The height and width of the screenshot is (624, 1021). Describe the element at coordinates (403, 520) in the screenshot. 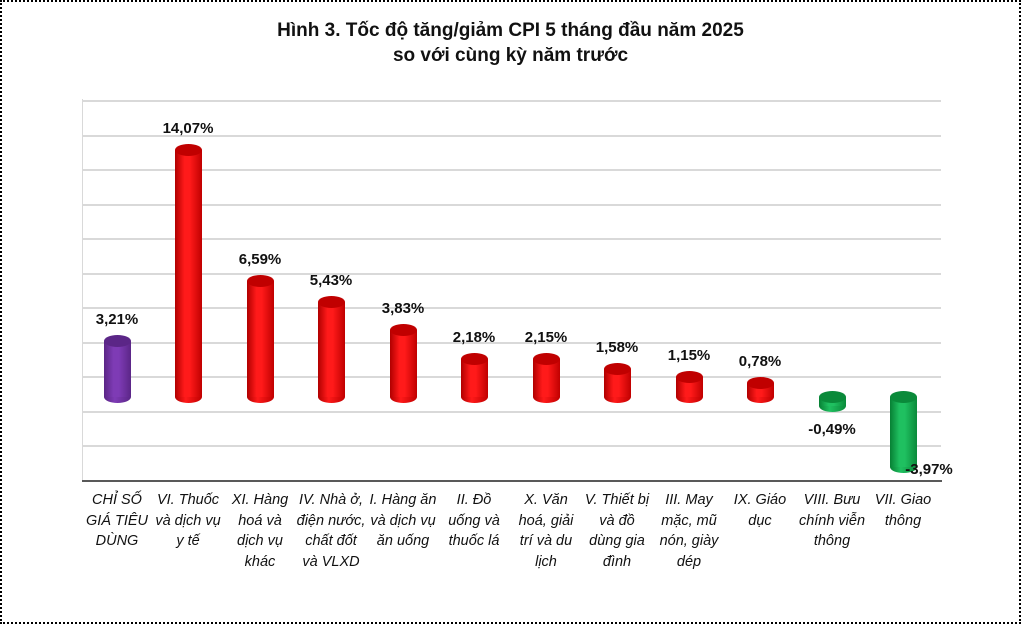

I see `category-label: I. Hàng ăn và dịch vụ ăn uống` at that location.